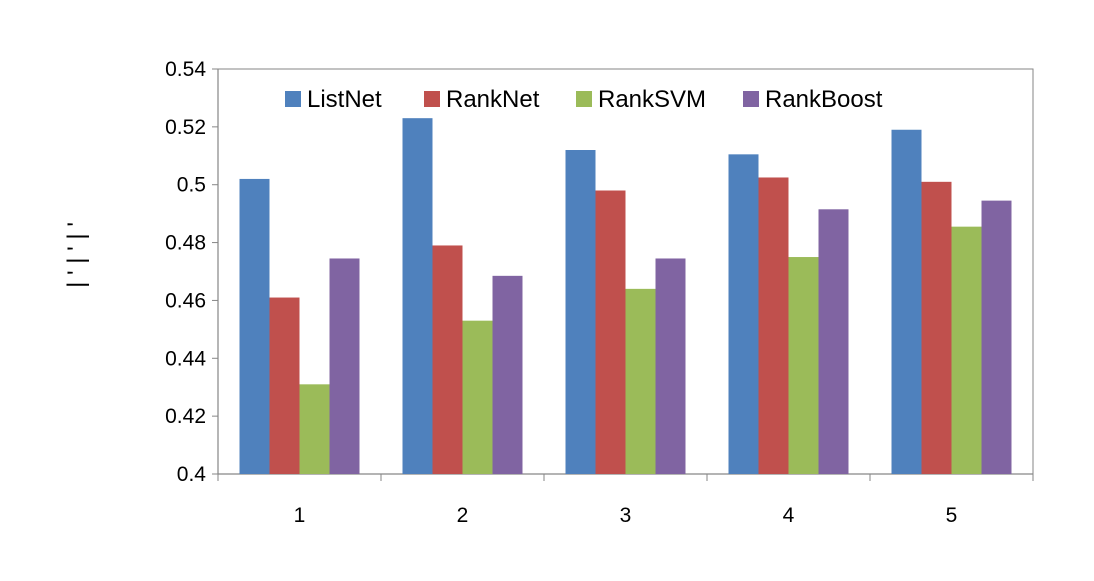 This screenshot has height=581, width=1094. Describe the element at coordinates (652, 99) in the screenshot. I see `legend-label-ranksvm: RankSVM` at that location.